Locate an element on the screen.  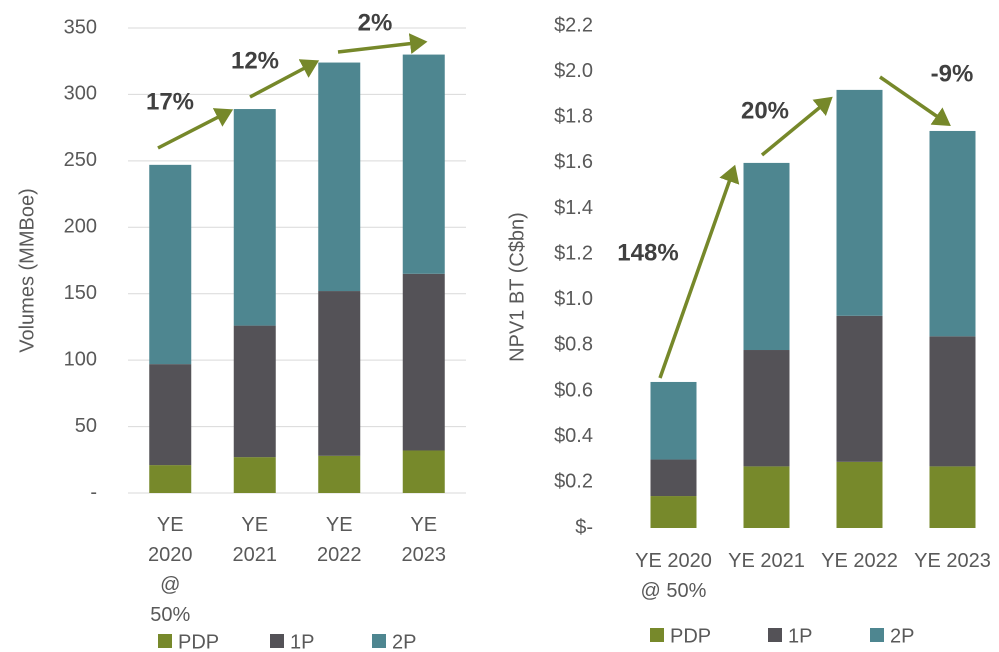
y-tick-label: $2.2 is located at coordinates (573, 25).